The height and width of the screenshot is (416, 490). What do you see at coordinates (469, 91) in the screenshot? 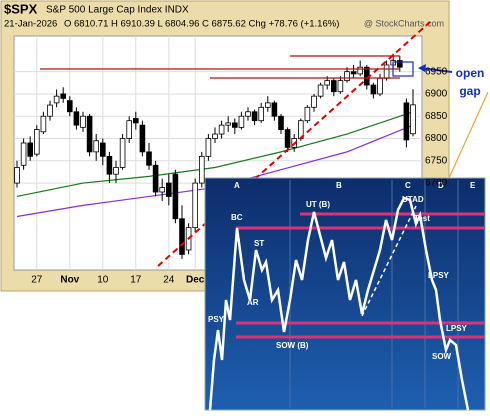
I see `annotation: gap` at bounding box center [469, 91].